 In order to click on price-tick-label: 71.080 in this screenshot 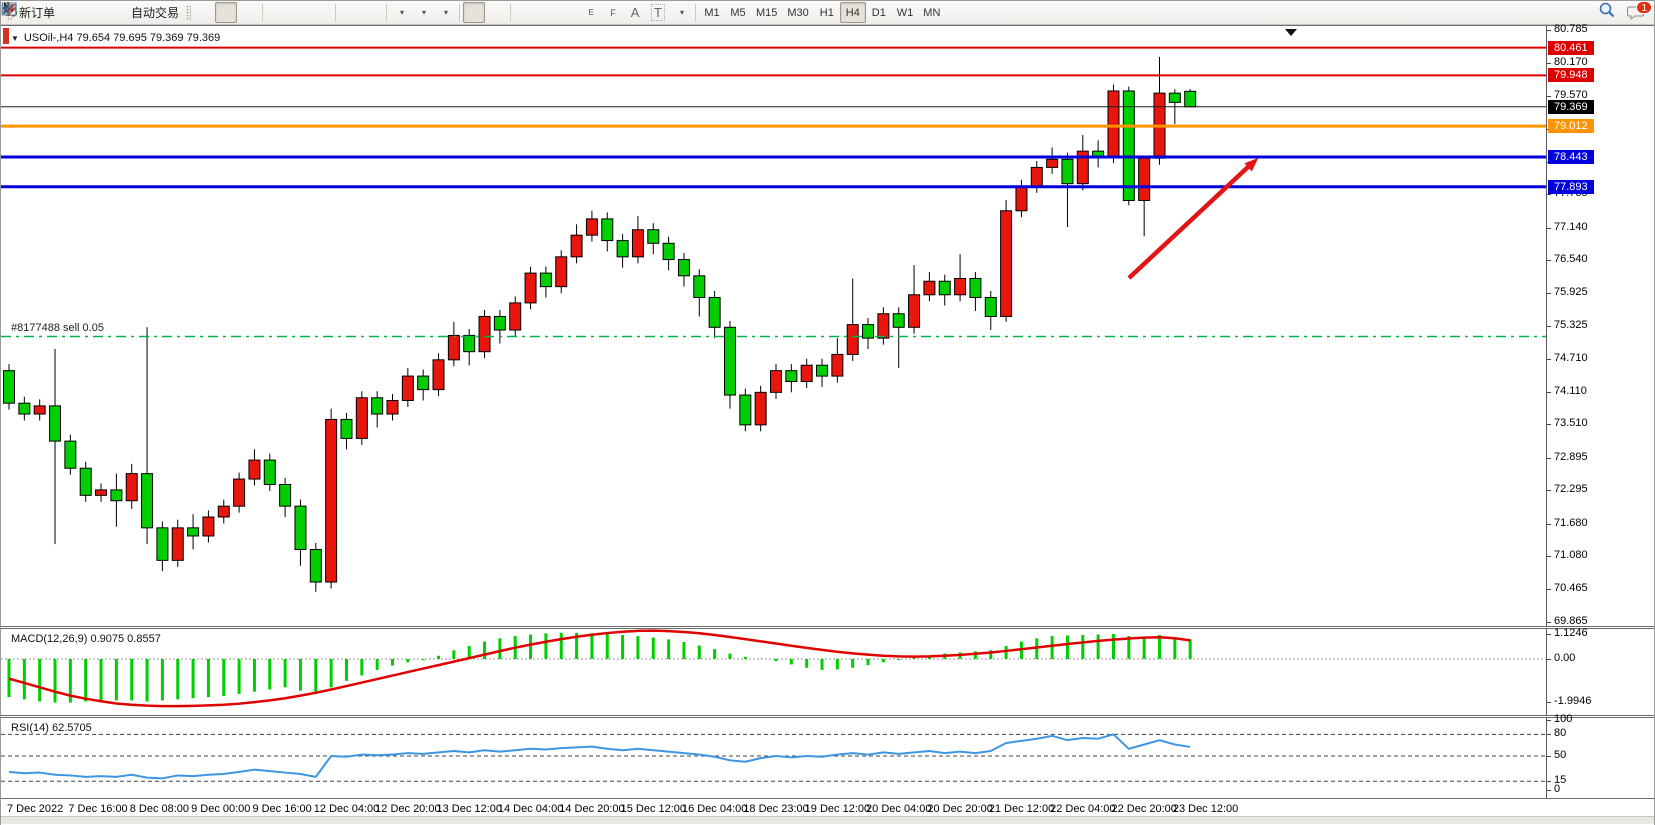, I will do `click(1571, 555)`.